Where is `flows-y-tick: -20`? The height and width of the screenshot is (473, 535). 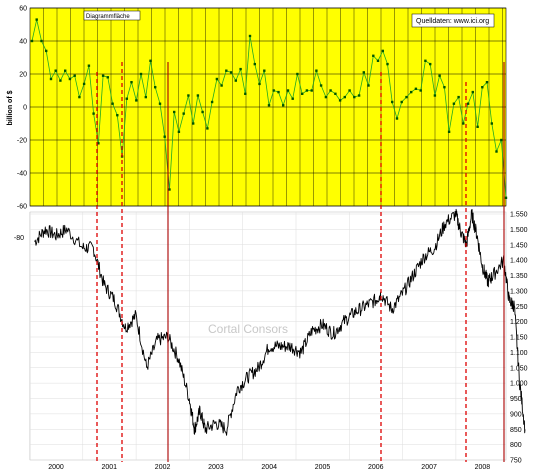 flows-y-tick: -20 is located at coordinates (22, 141).